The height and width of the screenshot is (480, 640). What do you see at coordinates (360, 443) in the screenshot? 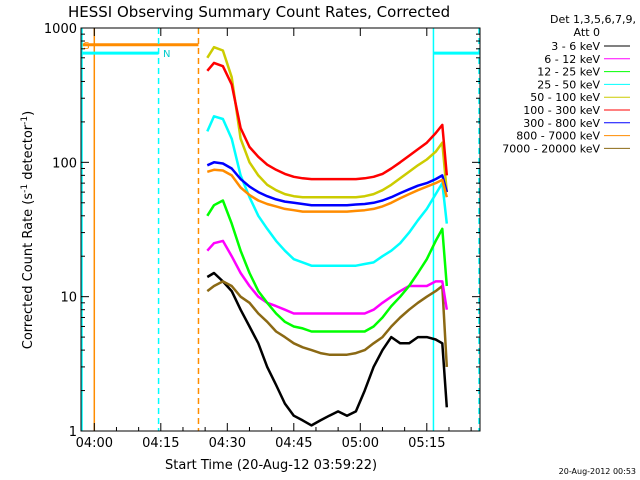
I see `x-tick-label-4: 05:00` at bounding box center [360, 443].